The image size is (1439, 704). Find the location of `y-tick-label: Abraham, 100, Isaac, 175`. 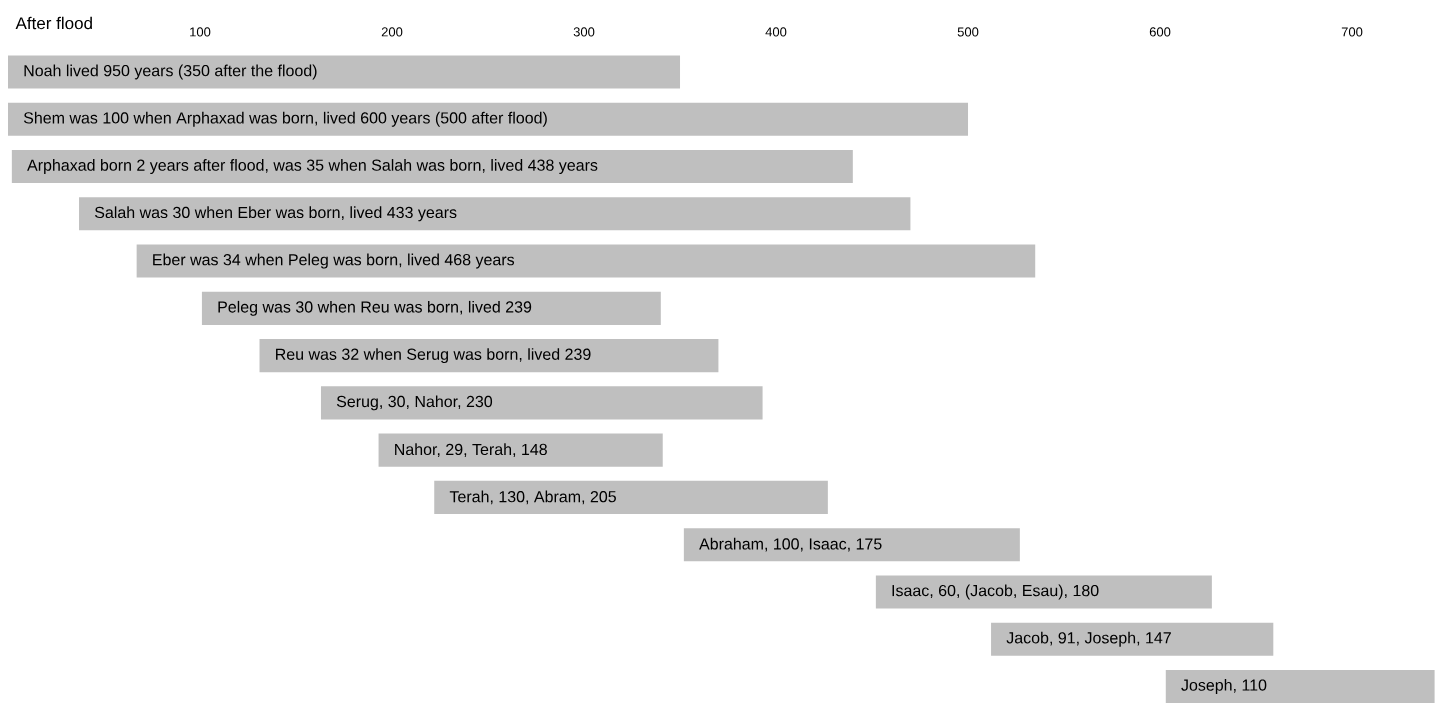

y-tick-label: Abraham, 100, Isaac, 175 is located at coordinates (790, 544).